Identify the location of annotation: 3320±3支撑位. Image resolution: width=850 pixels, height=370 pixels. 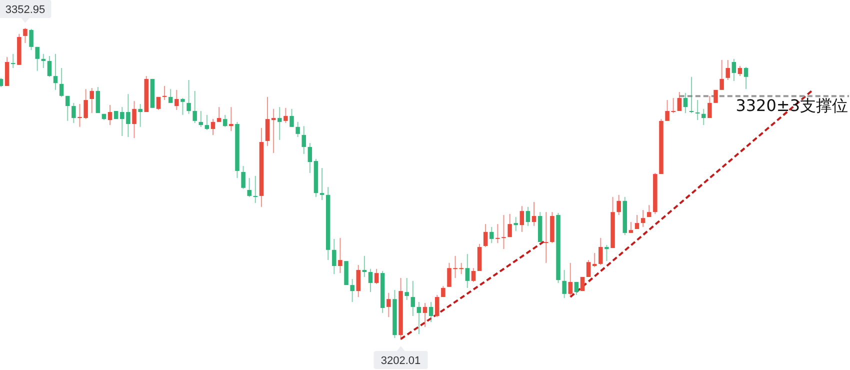
(792, 105).